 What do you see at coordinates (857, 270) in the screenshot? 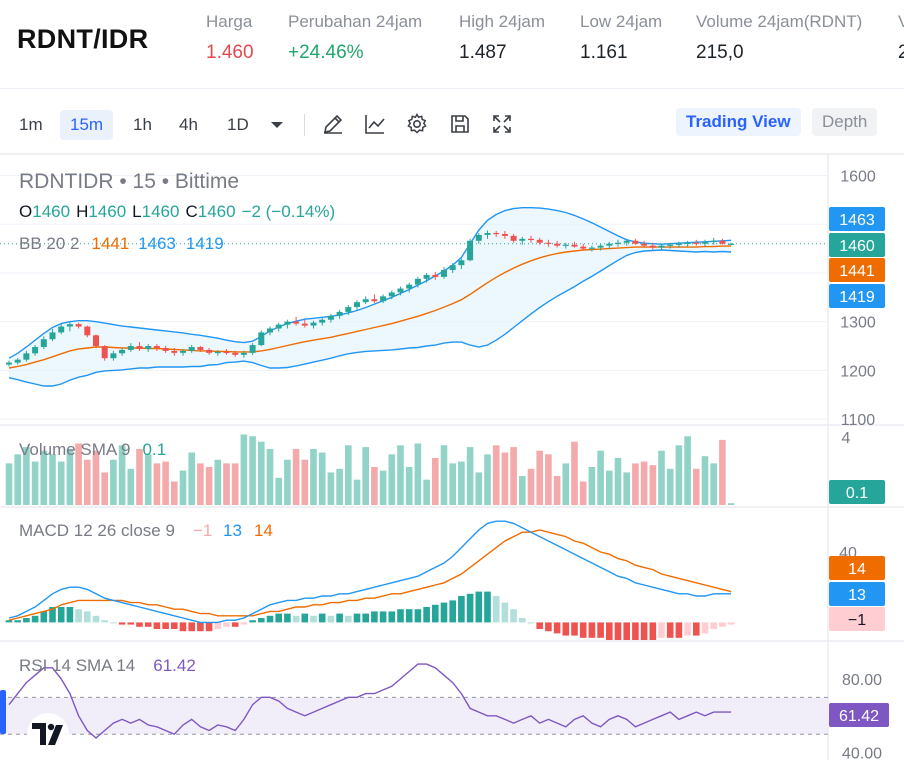
I see `bb-basis-tag-bg` at bounding box center [857, 270].